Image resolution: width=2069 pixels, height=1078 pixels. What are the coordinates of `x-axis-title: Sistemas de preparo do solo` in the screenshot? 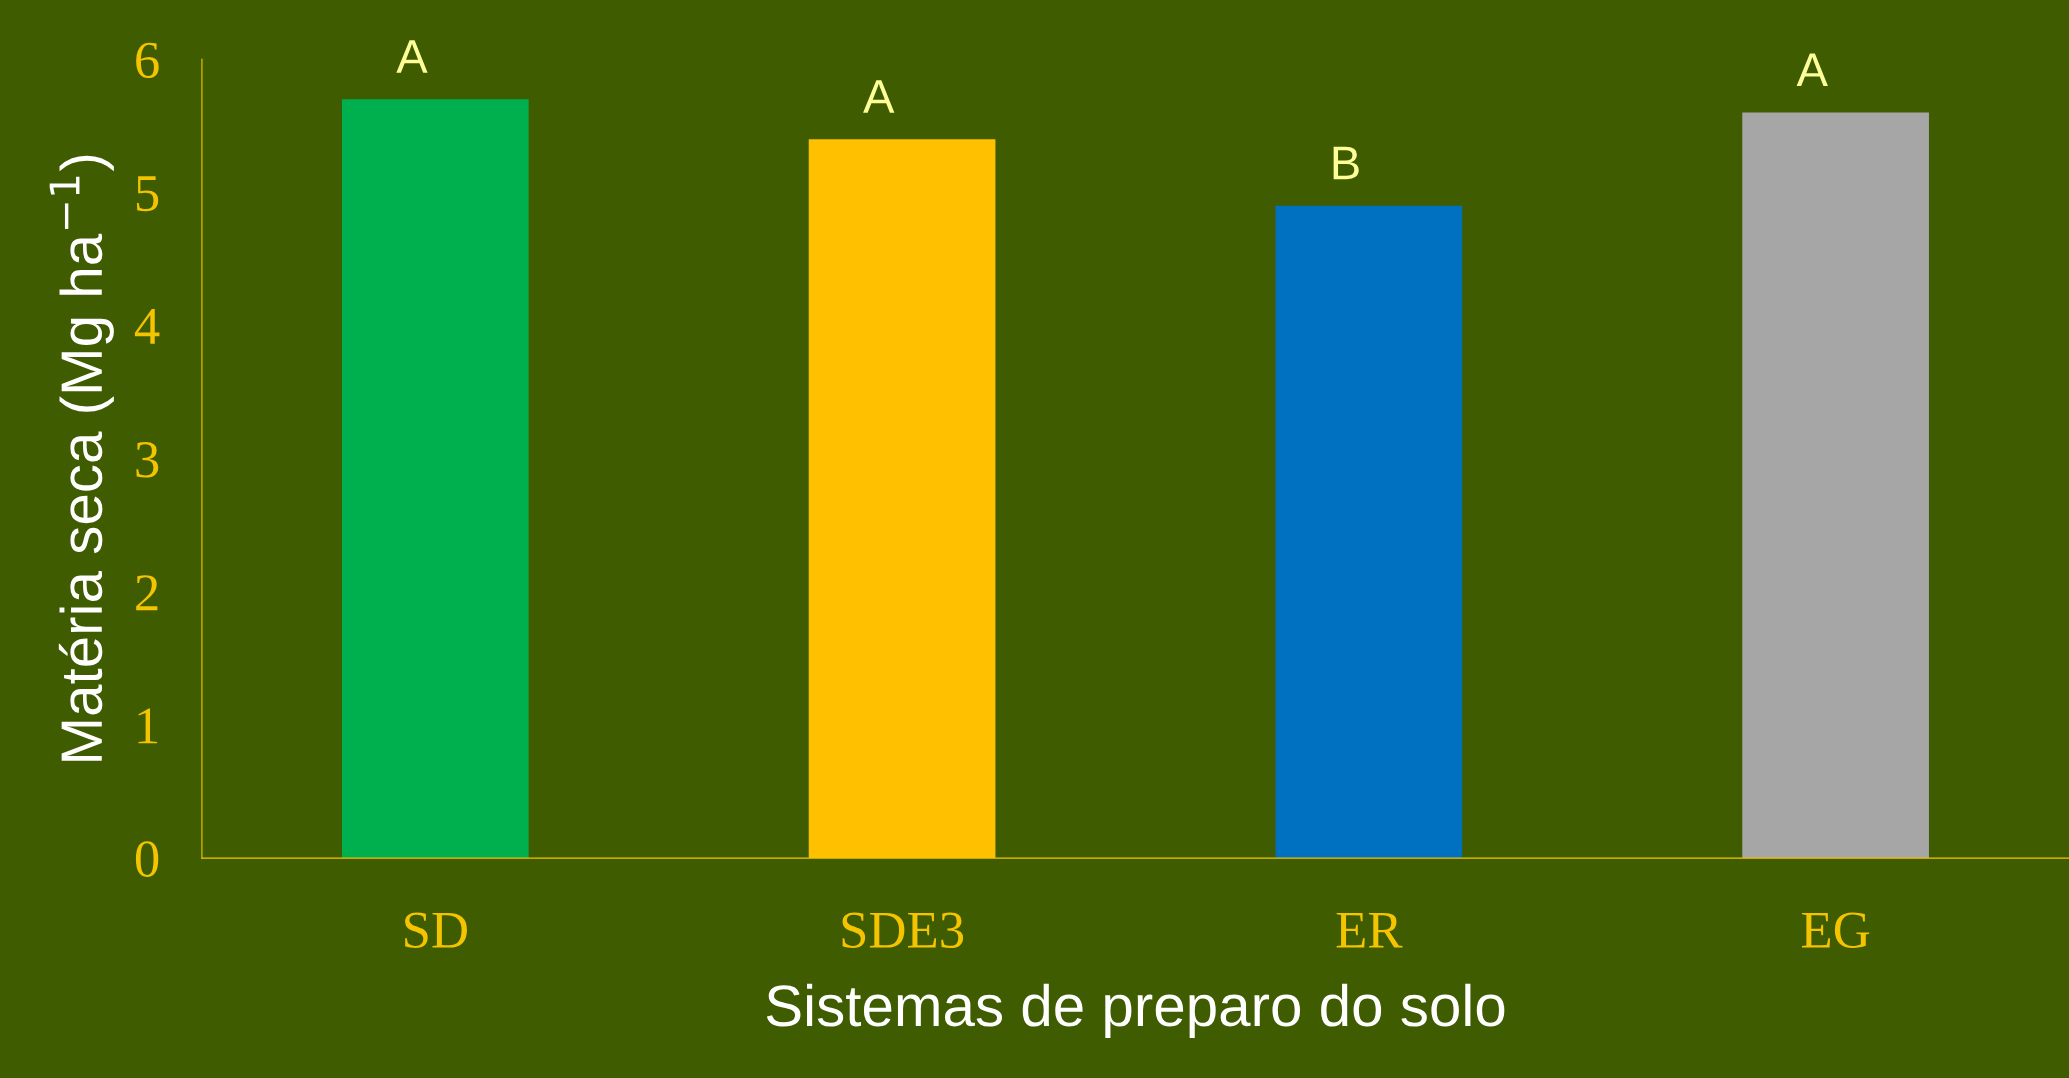 It's located at (1135, 1011).